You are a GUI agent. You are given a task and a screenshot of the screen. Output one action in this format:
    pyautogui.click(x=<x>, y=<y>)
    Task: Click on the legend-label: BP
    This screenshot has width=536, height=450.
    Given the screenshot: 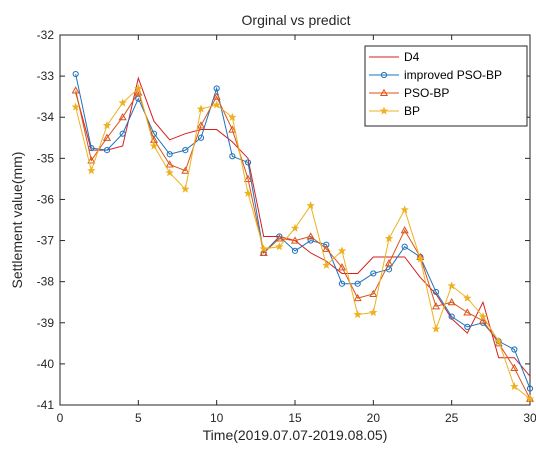 What is the action you would take?
    pyautogui.click(x=412, y=111)
    